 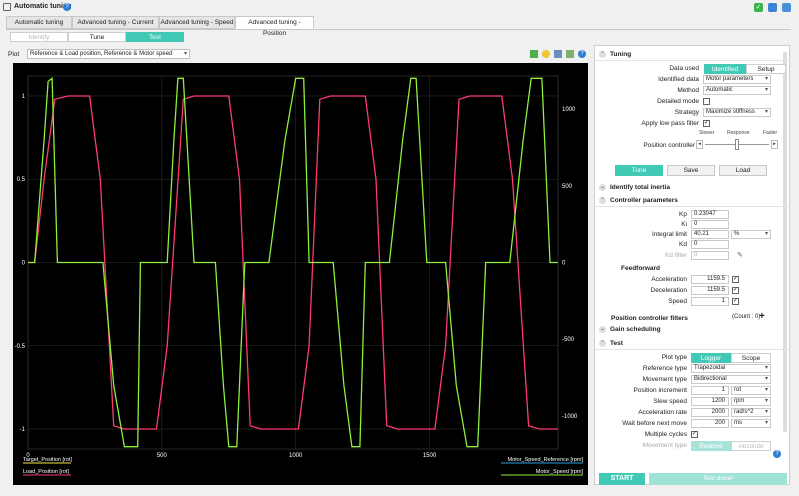 What do you see at coordinates (621, 55) in the screenshot?
I see `section-tuning-label: Tuning` at bounding box center [621, 55].